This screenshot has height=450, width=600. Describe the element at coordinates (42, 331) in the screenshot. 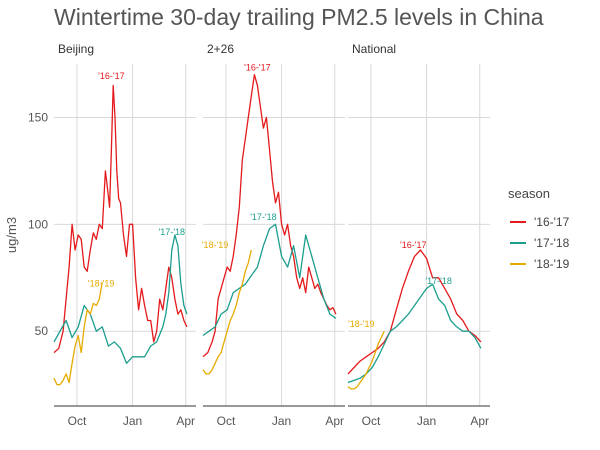

I see `y-tick-label: 50` at that location.